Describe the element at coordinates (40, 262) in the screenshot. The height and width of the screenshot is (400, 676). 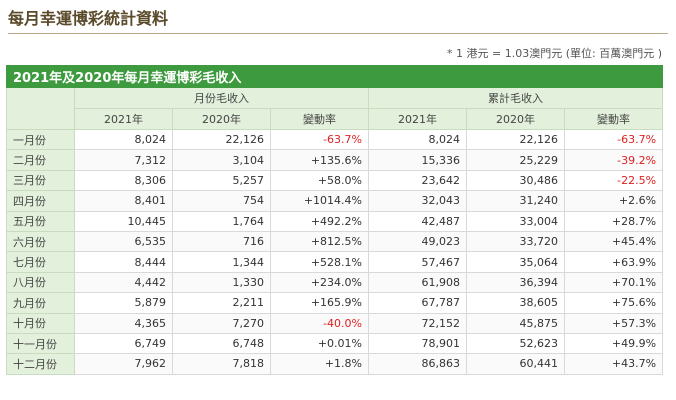
I see `month-label: 七月份` at that location.